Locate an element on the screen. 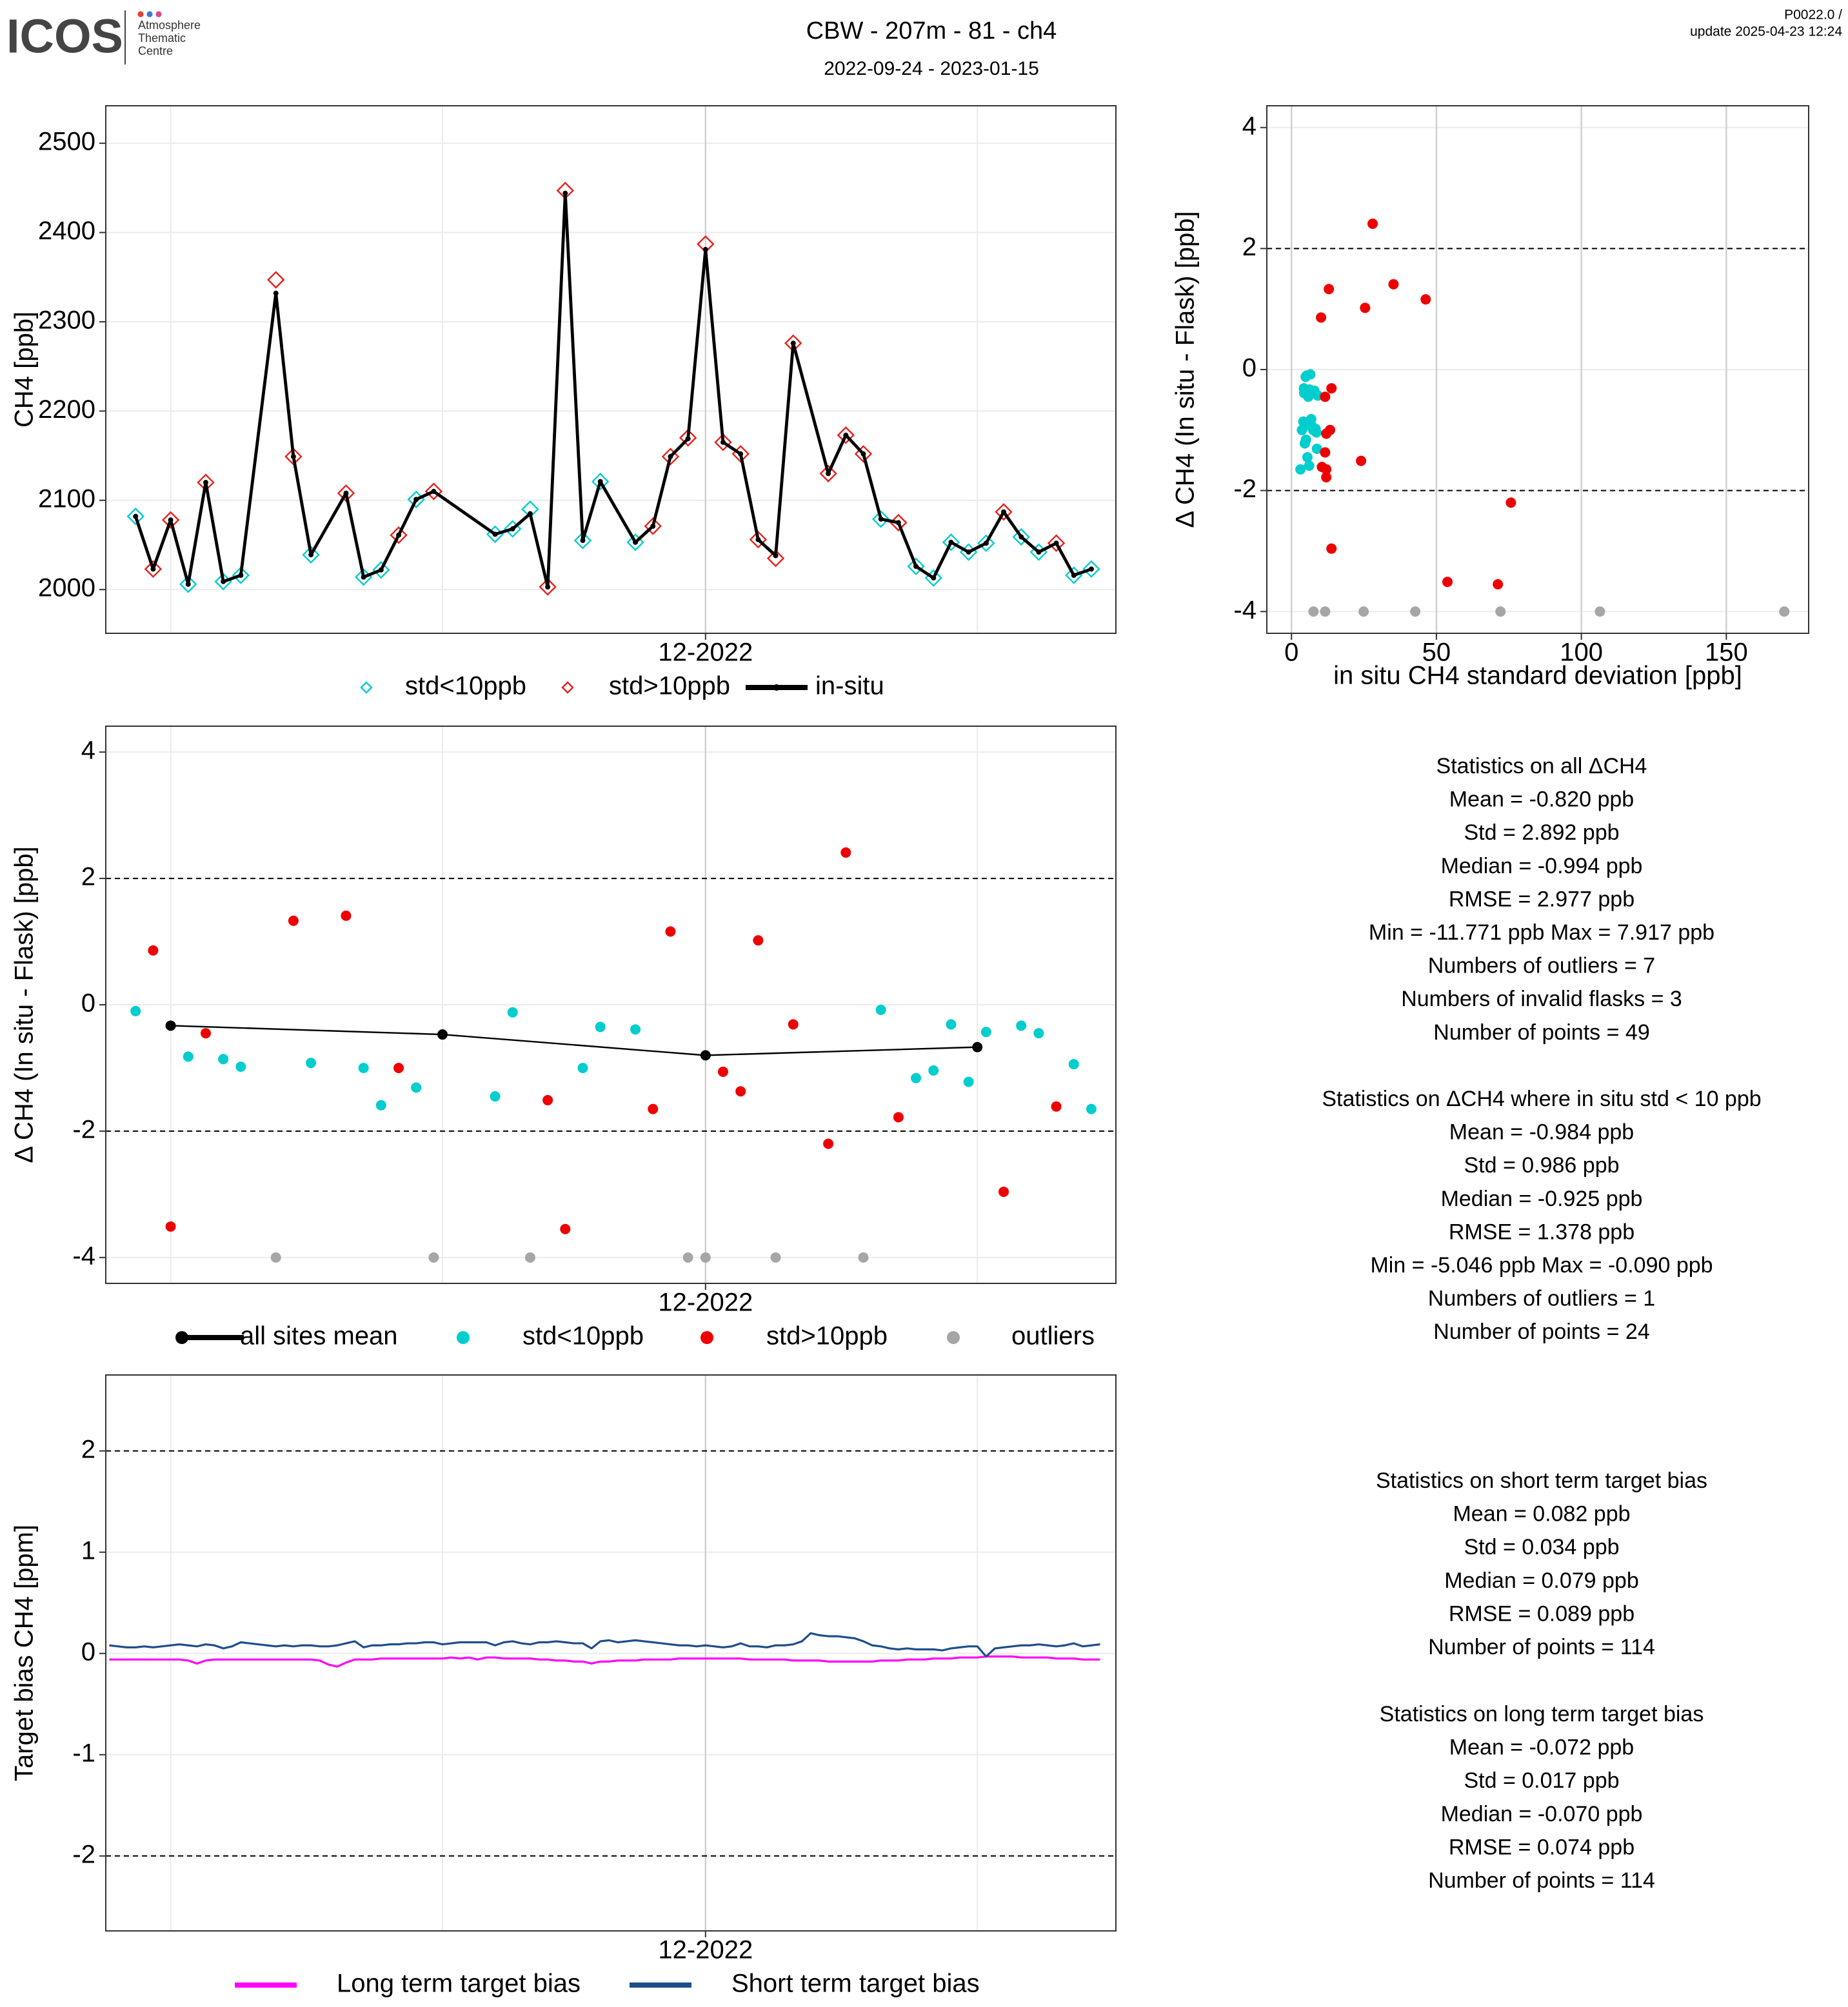  stats-line: RMSE = 0.074 ppb is located at coordinates (1542, 1847).